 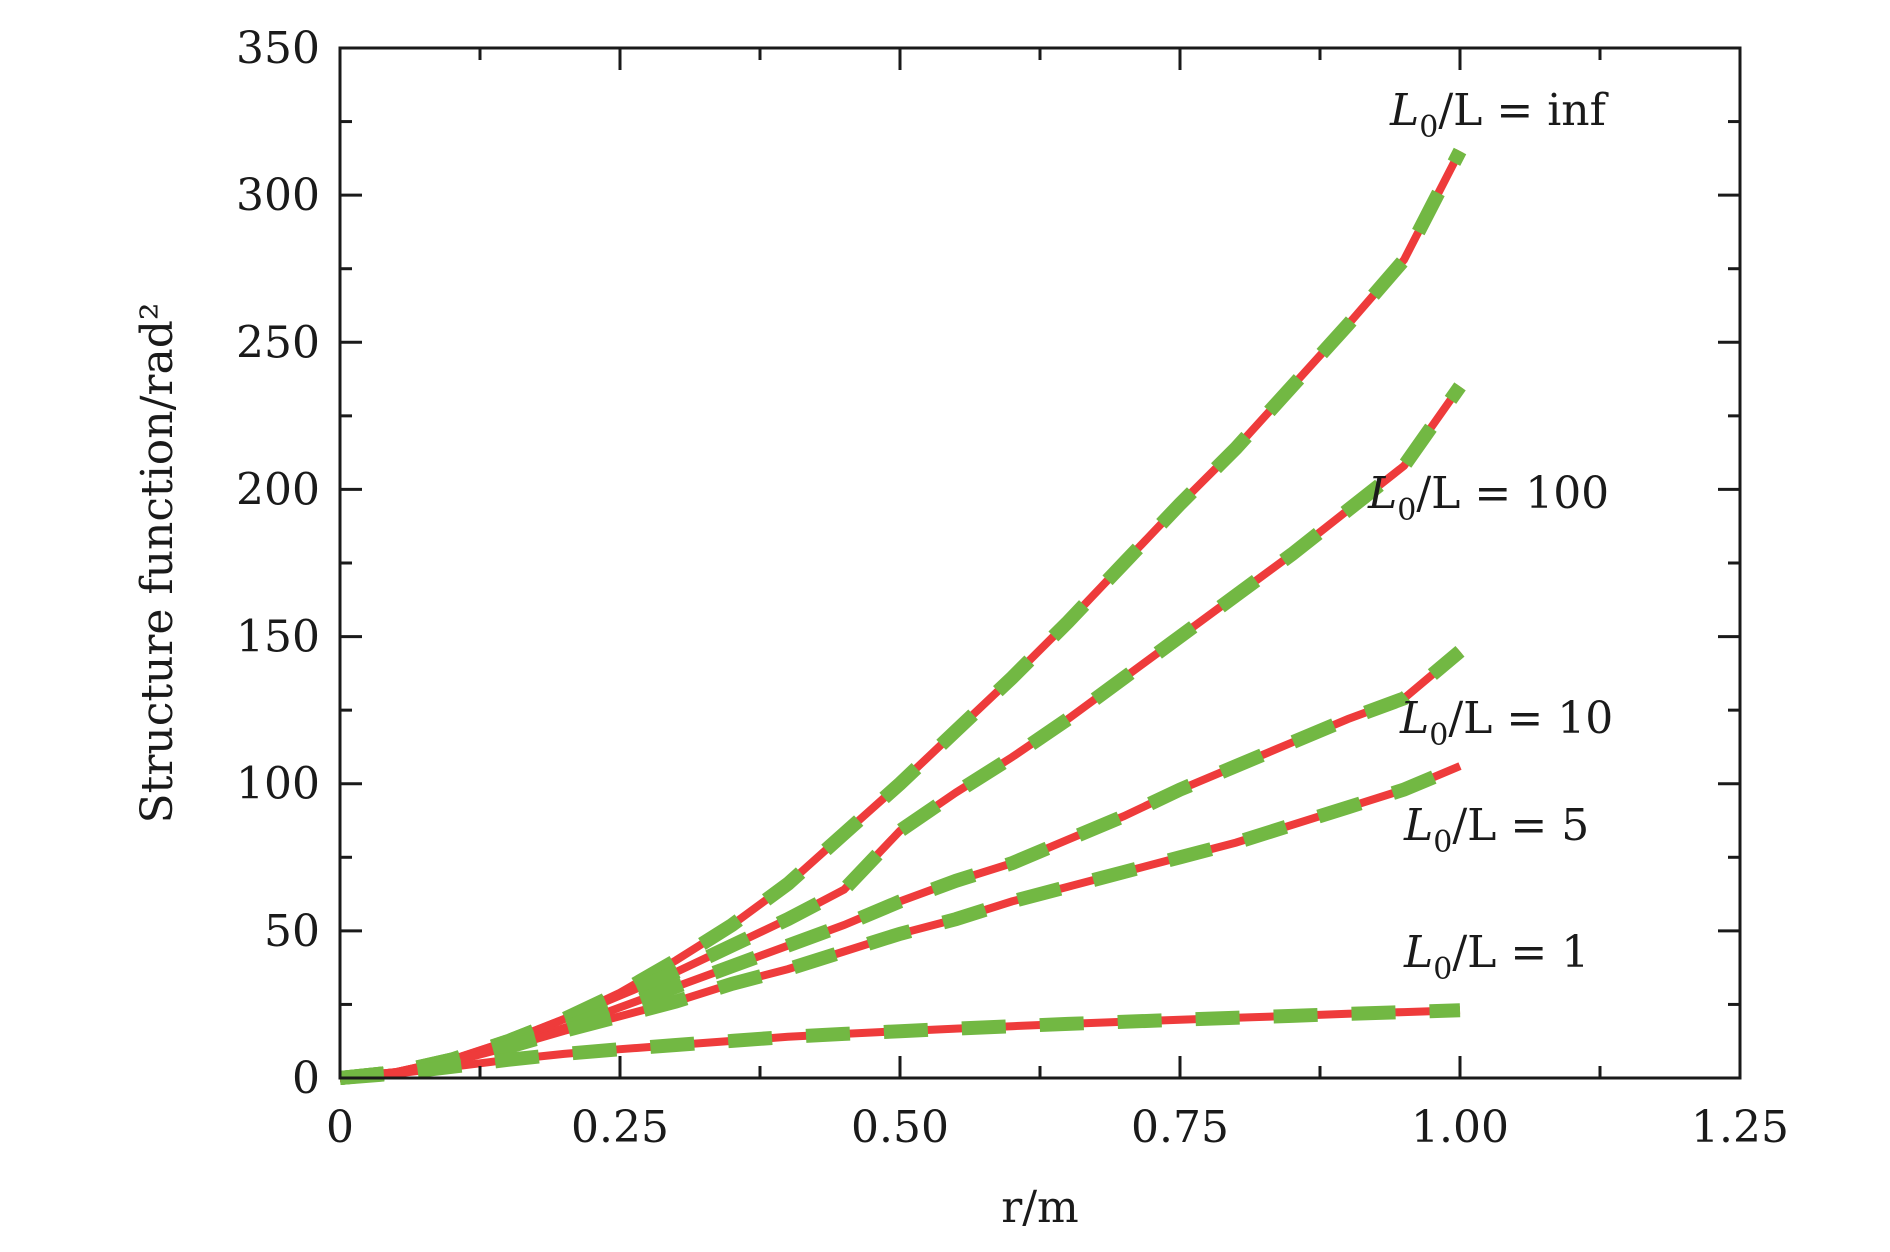 I want to click on y-axis-label: Structure function/rad², so click(x=157, y=563).